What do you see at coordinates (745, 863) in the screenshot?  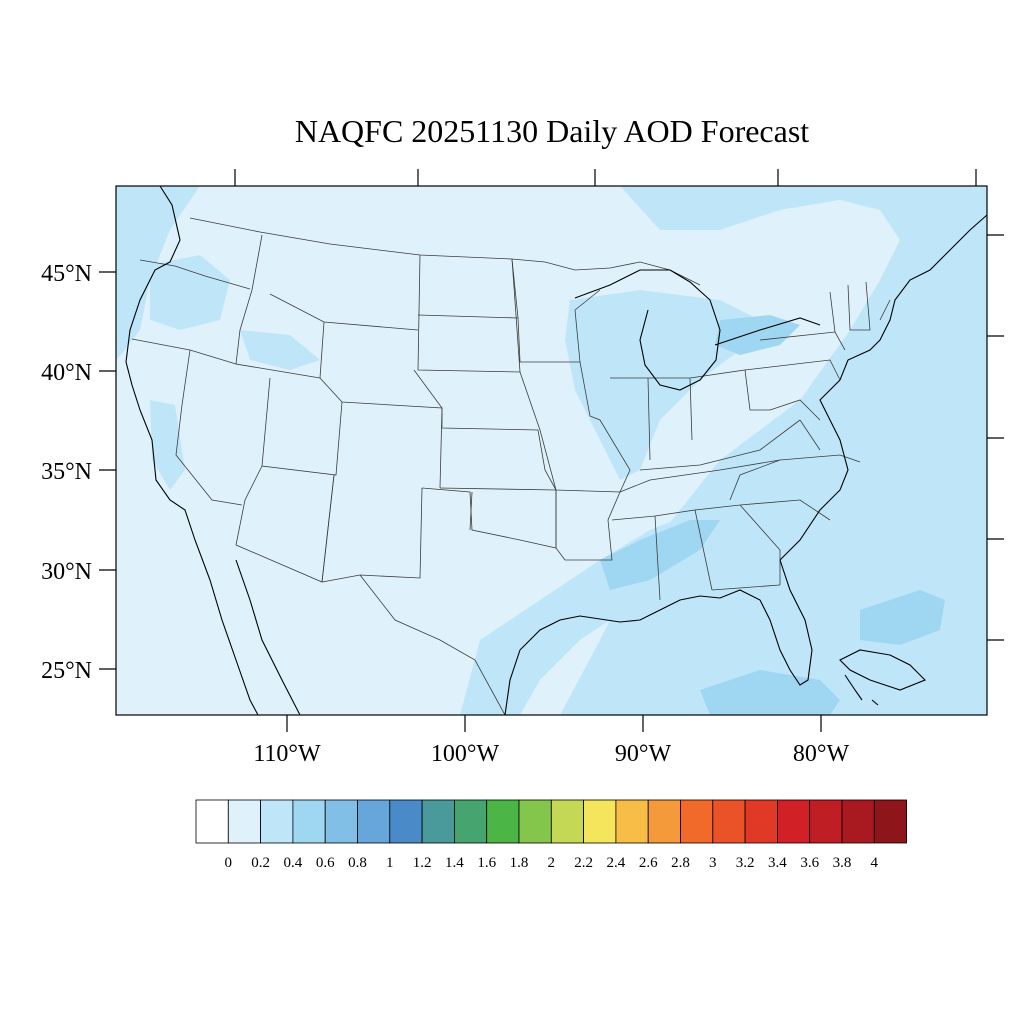 I see `colorbar-label: 3.2` at bounding box center [745, 863].